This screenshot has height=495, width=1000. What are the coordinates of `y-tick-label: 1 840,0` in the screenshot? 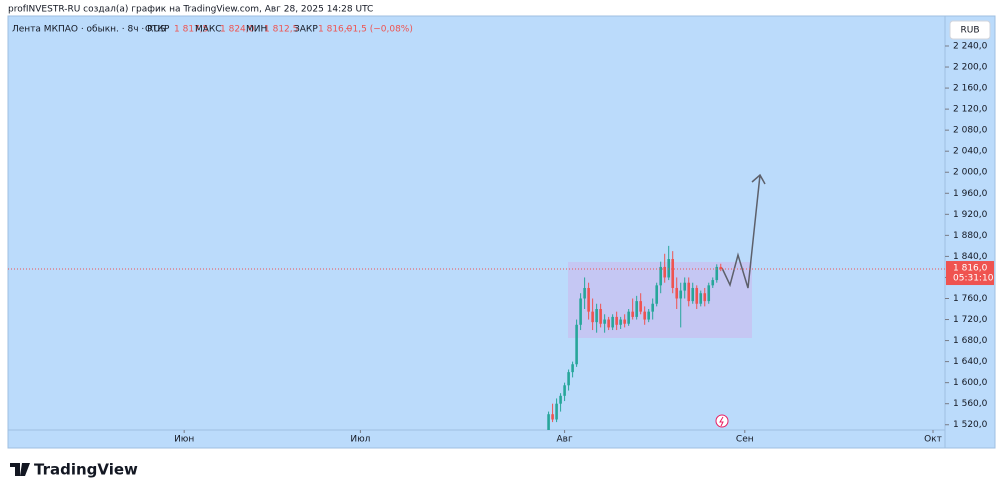 It's located at (970, 257).